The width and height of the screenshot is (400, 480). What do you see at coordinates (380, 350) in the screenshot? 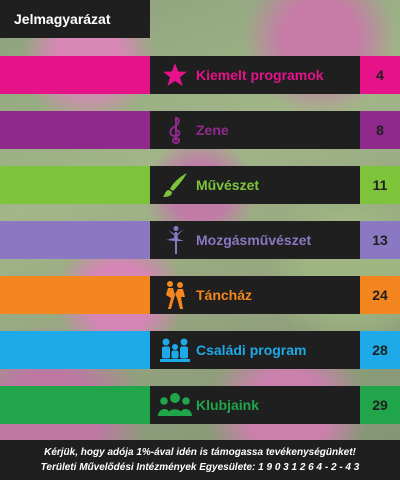
I see `page-number: 28` at bounding box center [380, 350].